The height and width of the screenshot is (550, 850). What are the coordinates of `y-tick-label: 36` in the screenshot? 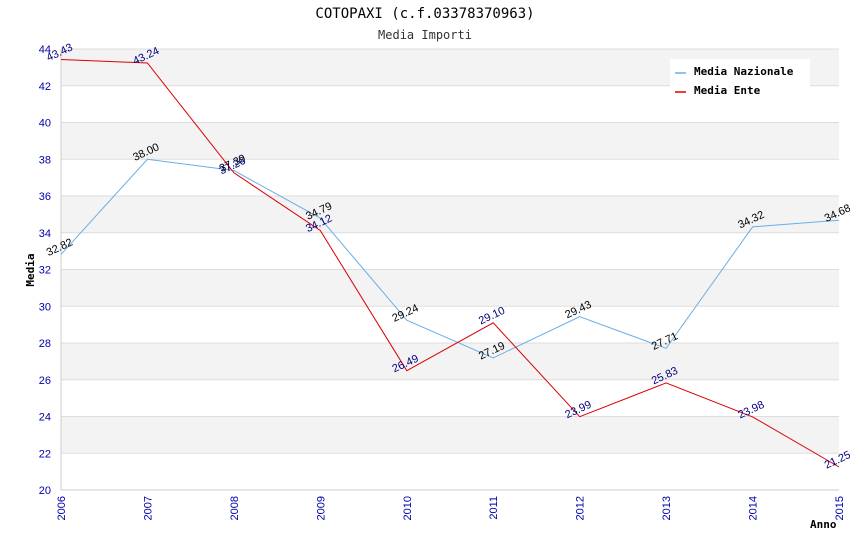 It's located at (45, 197).